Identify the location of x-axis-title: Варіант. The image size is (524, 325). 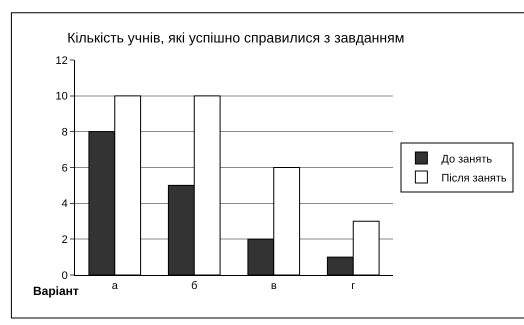
(56, 291).